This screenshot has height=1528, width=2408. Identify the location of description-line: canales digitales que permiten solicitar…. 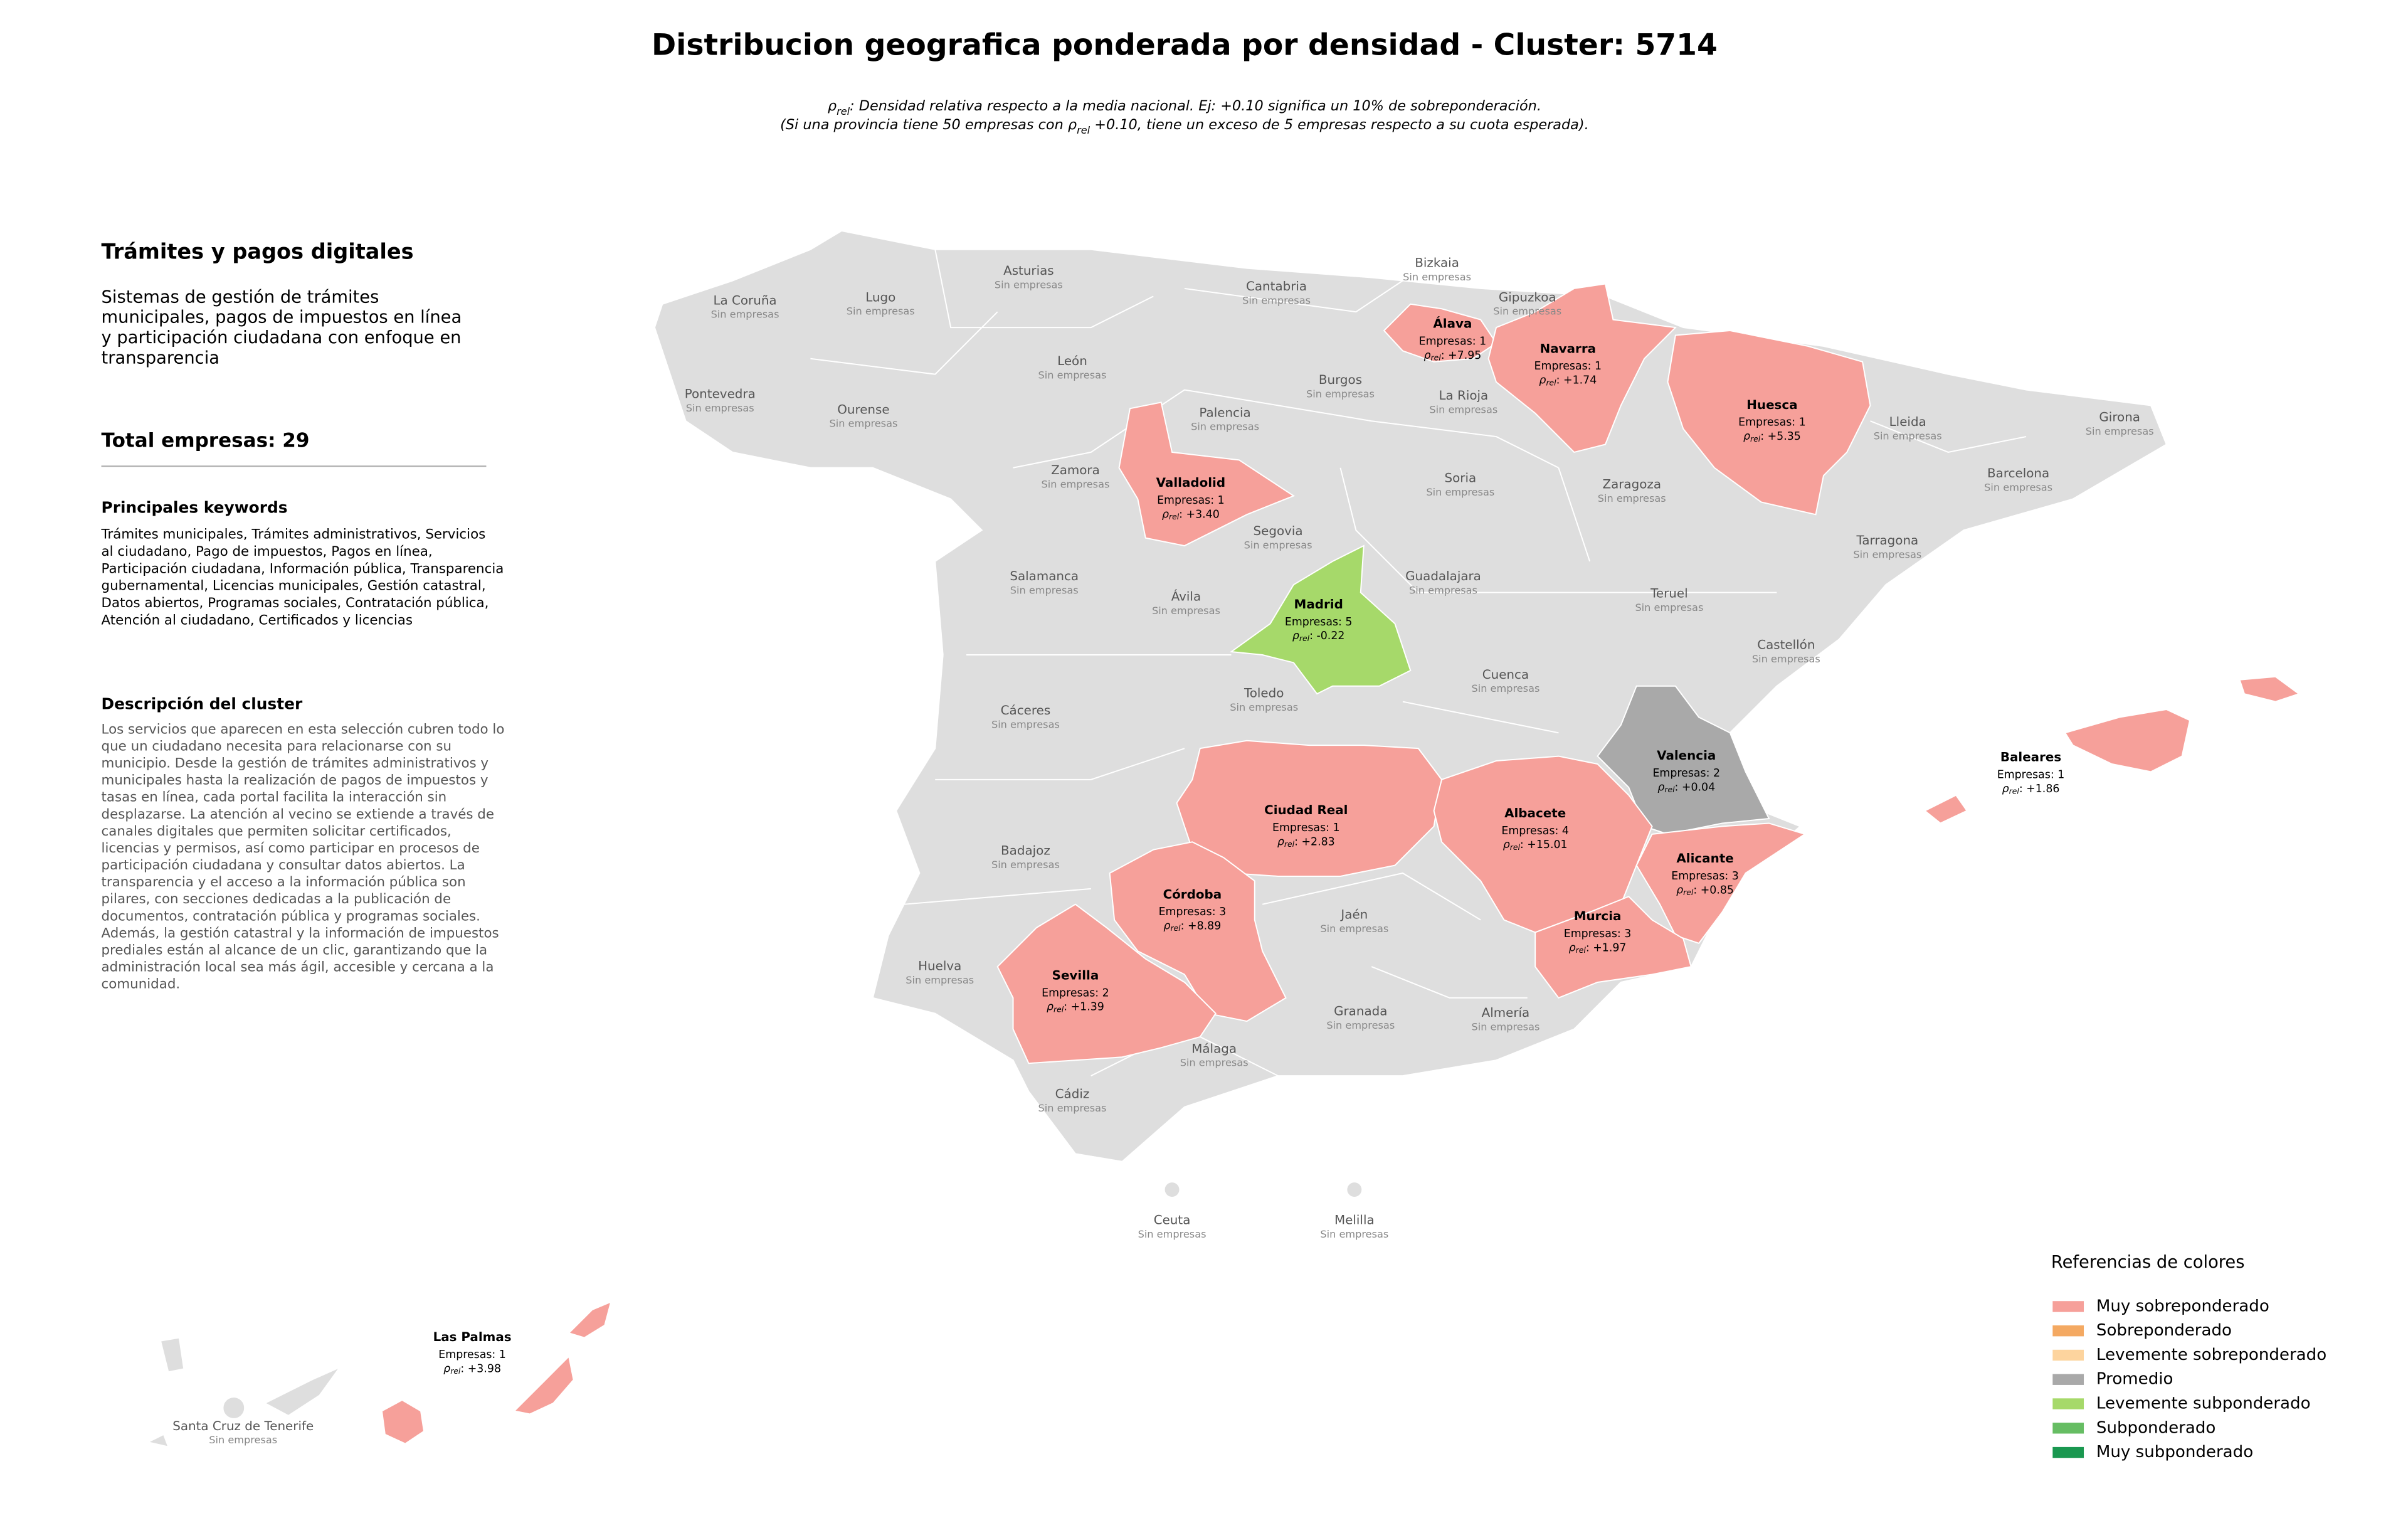
(277, 831).